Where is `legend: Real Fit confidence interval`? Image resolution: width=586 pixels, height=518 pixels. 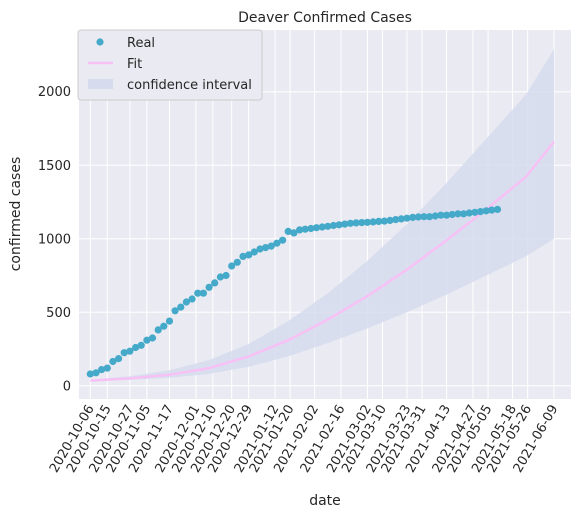 legend: Real Fit confidence interval is located at coordinates (170, 65).